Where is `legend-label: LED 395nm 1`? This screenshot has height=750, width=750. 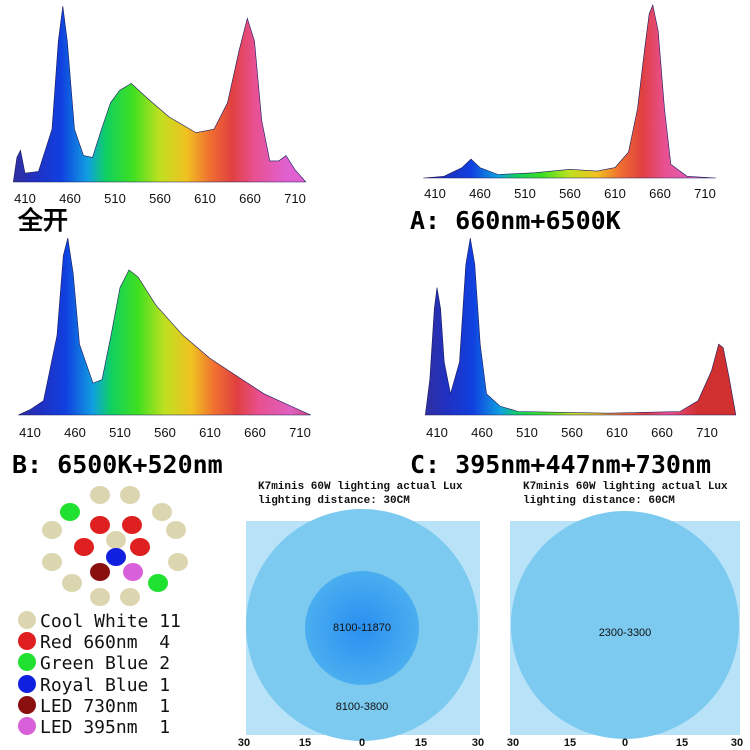 legend-label: LED 395nm 1 is located at coordinates (105, 727).